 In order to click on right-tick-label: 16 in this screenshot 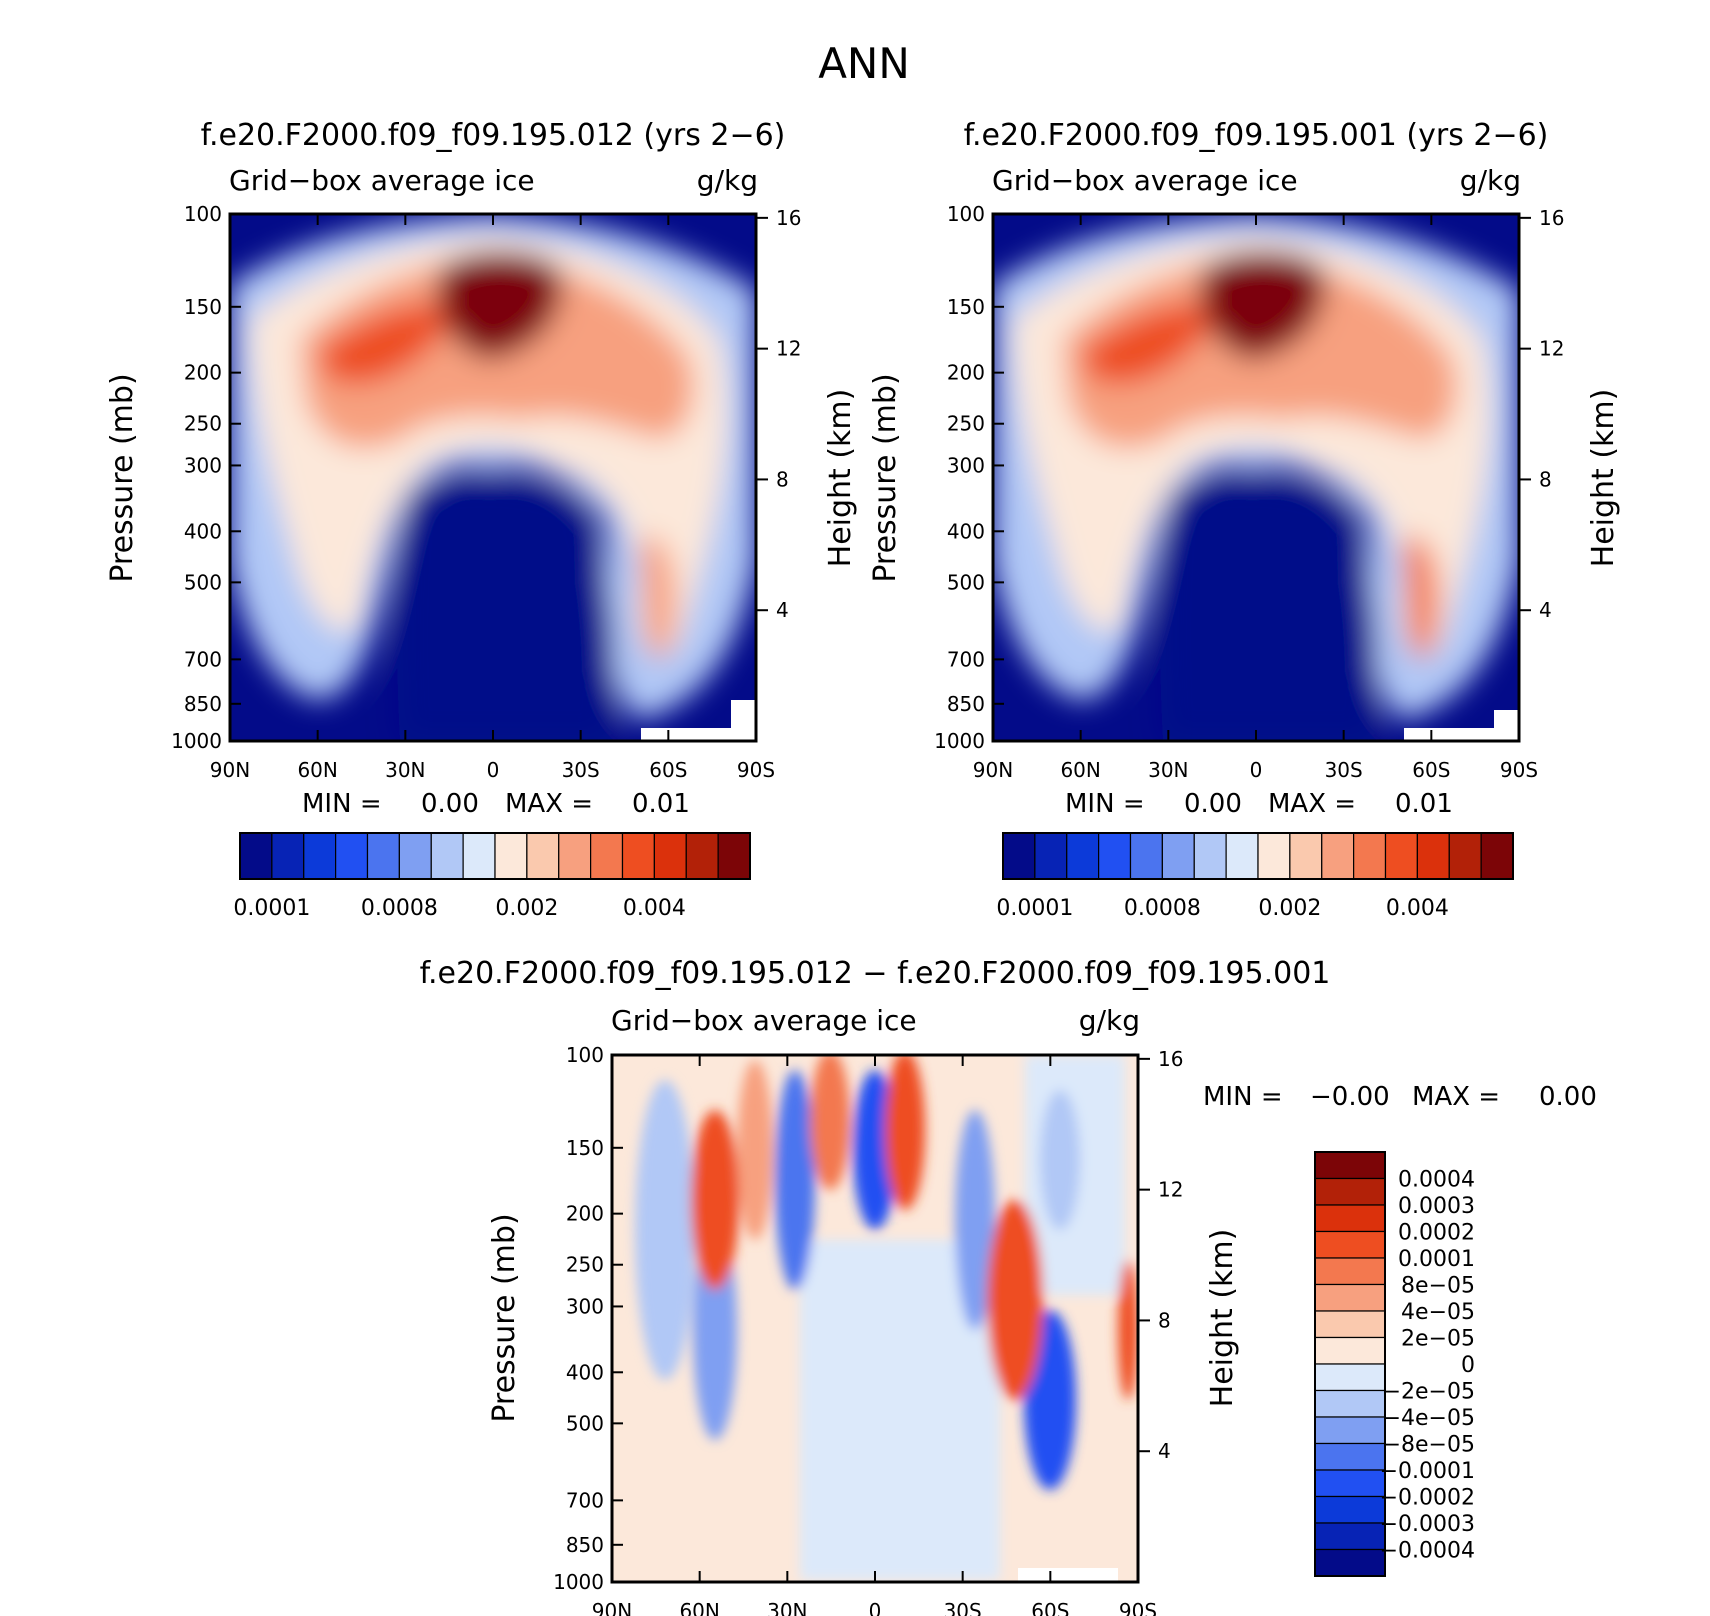, I will do `click(1170, 1059)`.